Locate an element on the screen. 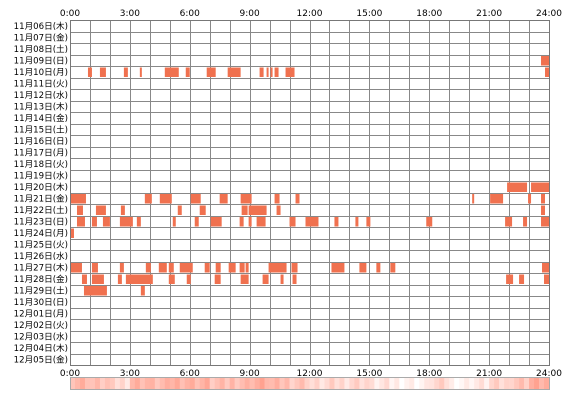  row-date-label: 11月20日(木) is located at coordinates (41, 187).